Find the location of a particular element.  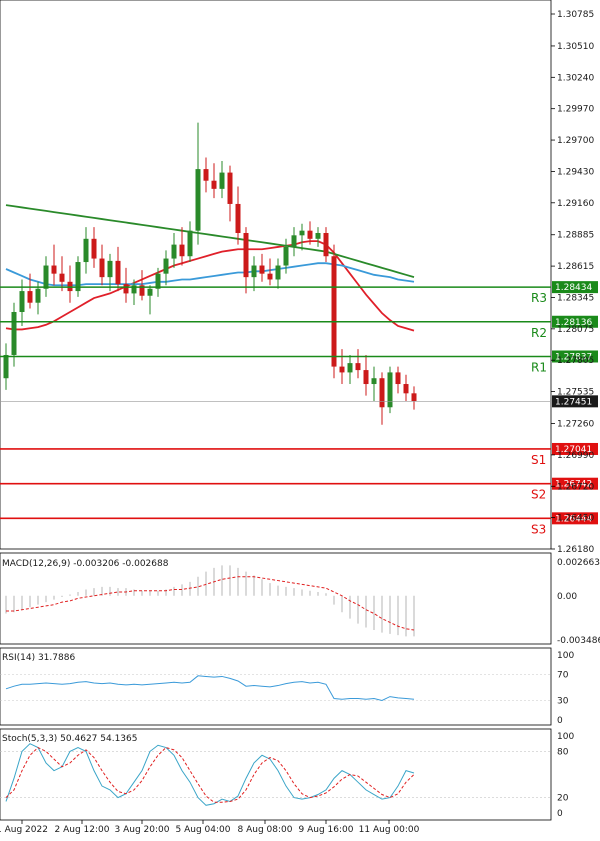

time-tick-label: 2 Aug 12:00 is located at coordinates (82, 830).